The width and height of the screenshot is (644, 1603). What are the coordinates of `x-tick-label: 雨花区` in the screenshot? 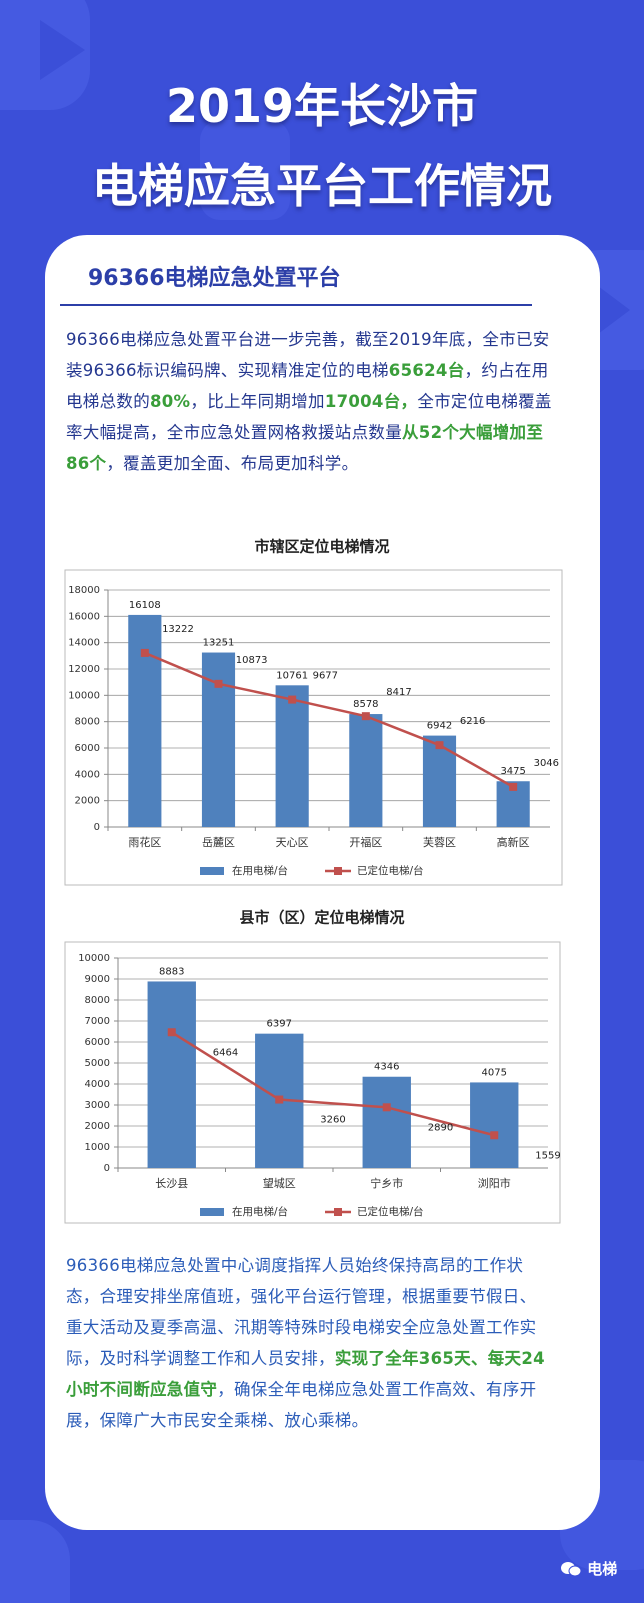 It's located at (144, 842).